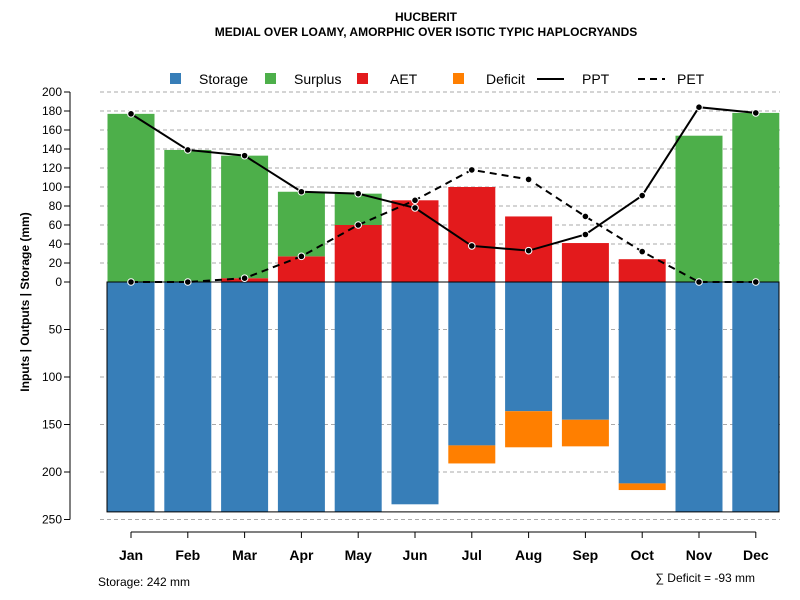 Image resolution: width=800 pixels, height=600 pixels. Describe the element at coordinates (52, 130) in the screenshot. I see `y-tick-label: 160` at that location.